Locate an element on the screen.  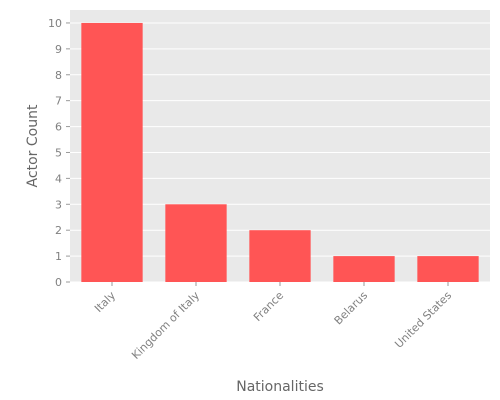
y-tick-label: 1 is located at coordinates (58, 256).